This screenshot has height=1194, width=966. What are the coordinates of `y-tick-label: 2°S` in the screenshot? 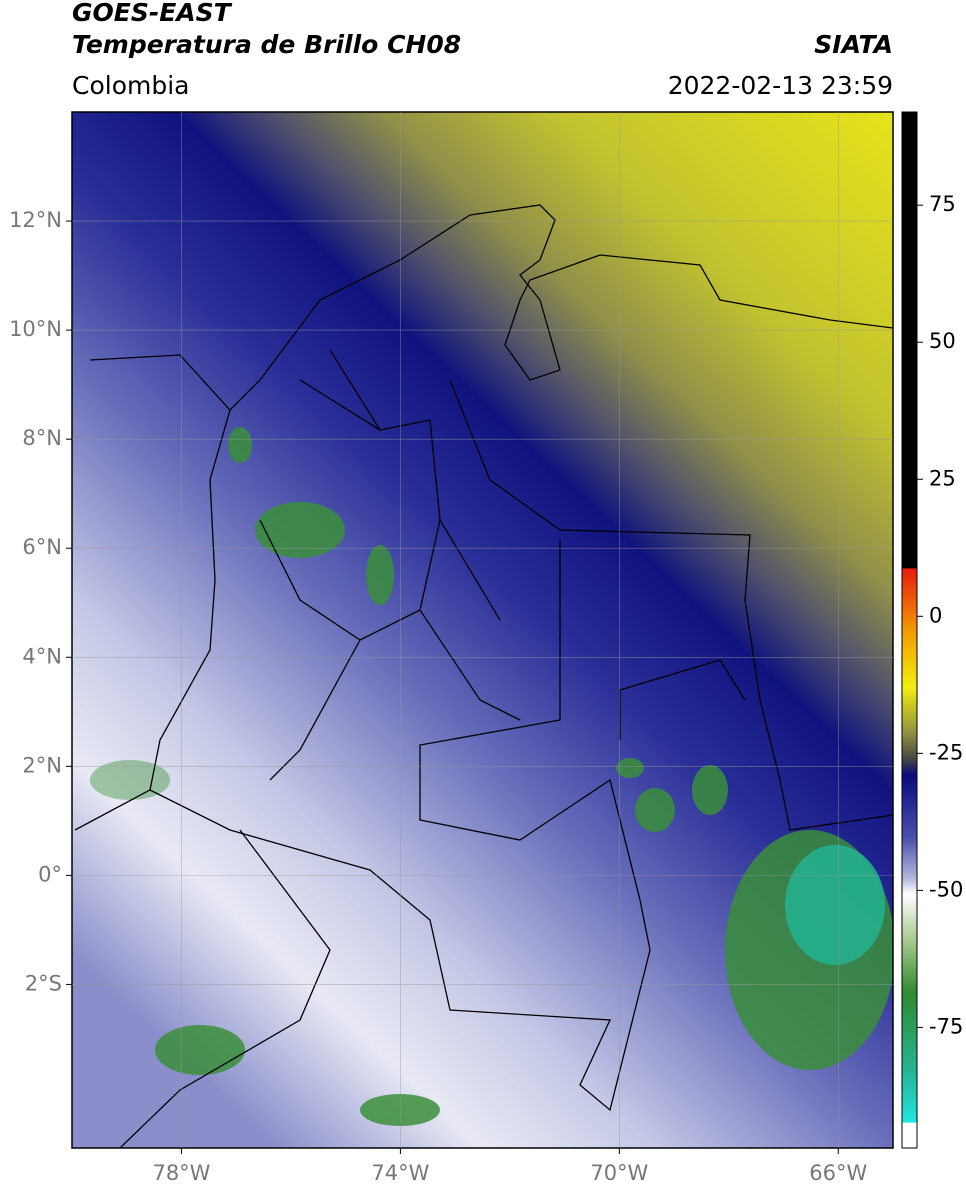 It's located at (43, 983).